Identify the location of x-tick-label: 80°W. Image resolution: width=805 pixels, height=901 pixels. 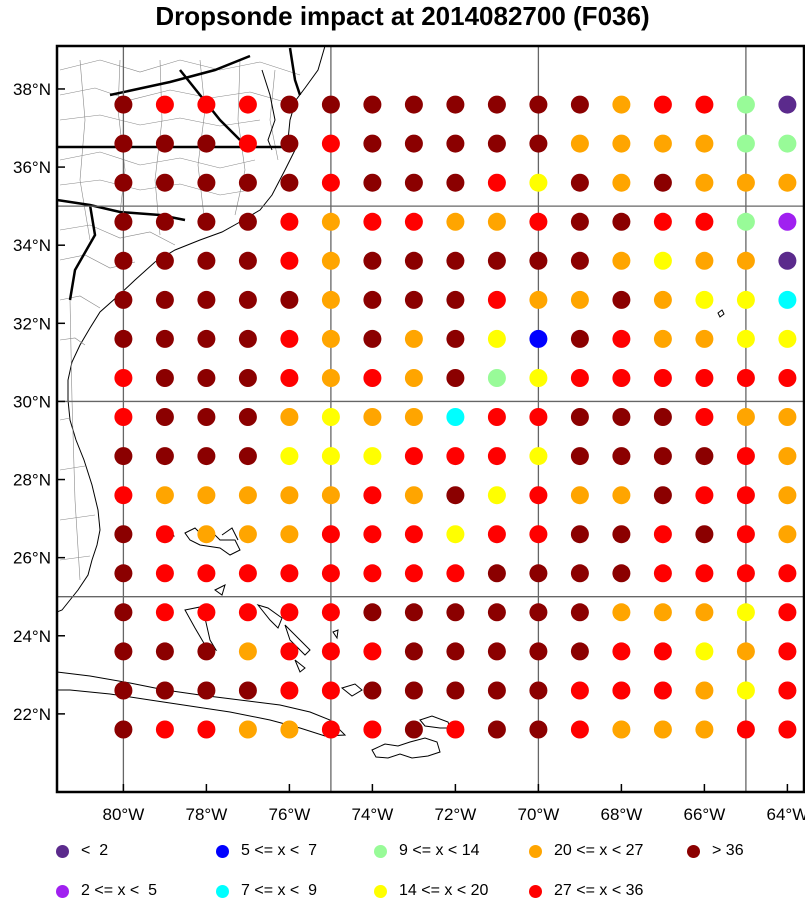
(124, 814).